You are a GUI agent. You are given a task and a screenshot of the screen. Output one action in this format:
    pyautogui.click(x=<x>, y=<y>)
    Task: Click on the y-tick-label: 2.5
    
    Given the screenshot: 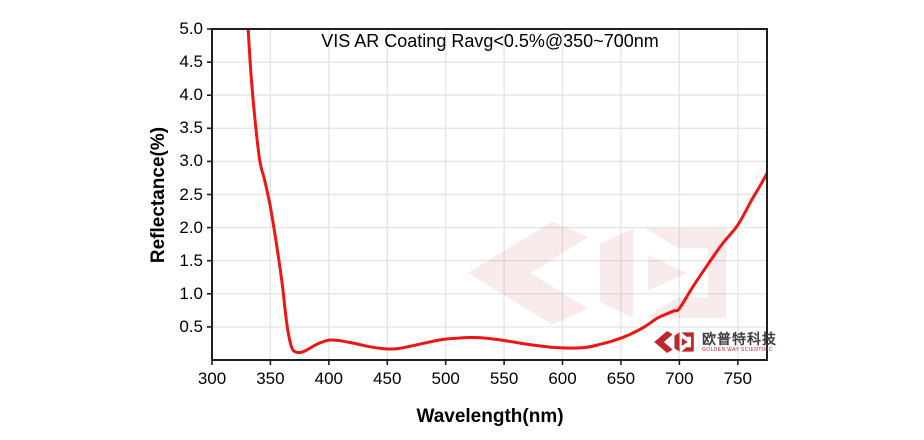 What is the action you would take?
    pyautogui.click(x=191, y=194)
    